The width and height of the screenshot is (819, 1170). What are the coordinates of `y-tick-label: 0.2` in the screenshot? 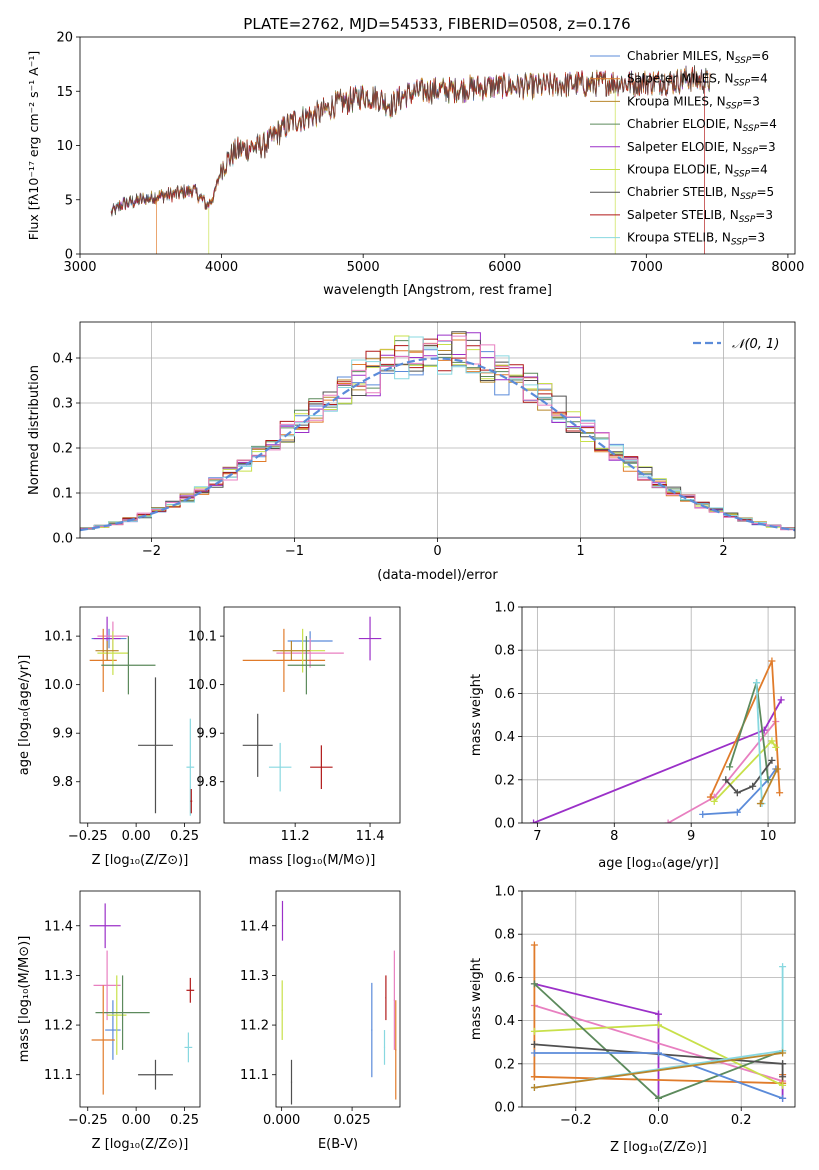 It's located at (504, 780).